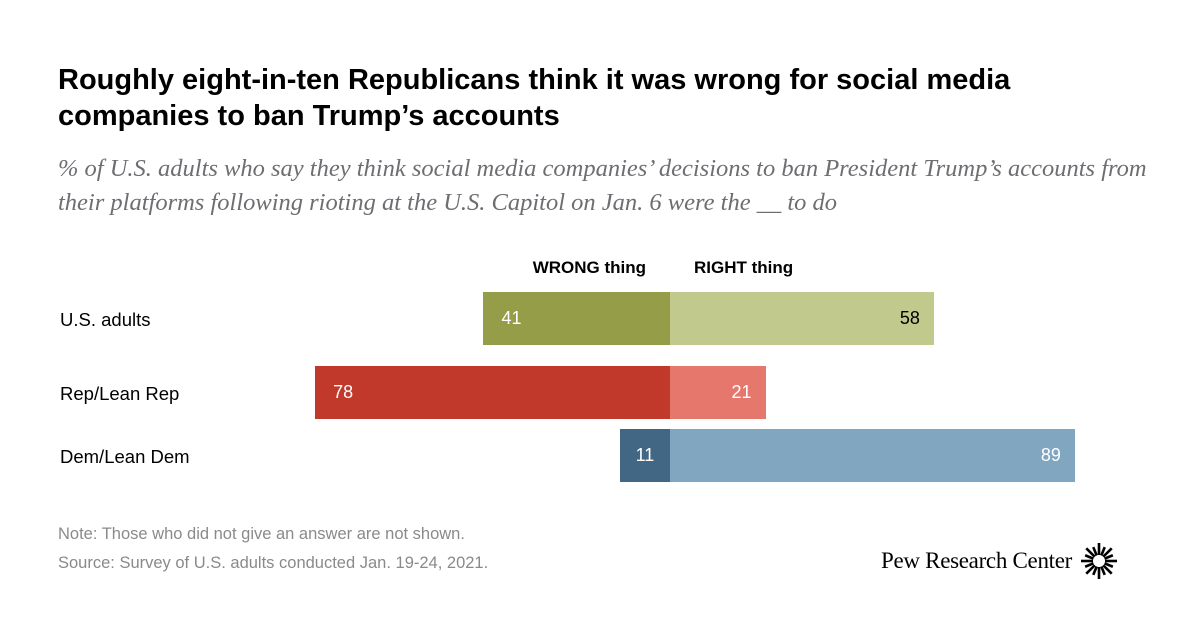  Describe the element at coordinates (1099, 561) in the screenshot. I see `pew-sunburst-icon` at that location.